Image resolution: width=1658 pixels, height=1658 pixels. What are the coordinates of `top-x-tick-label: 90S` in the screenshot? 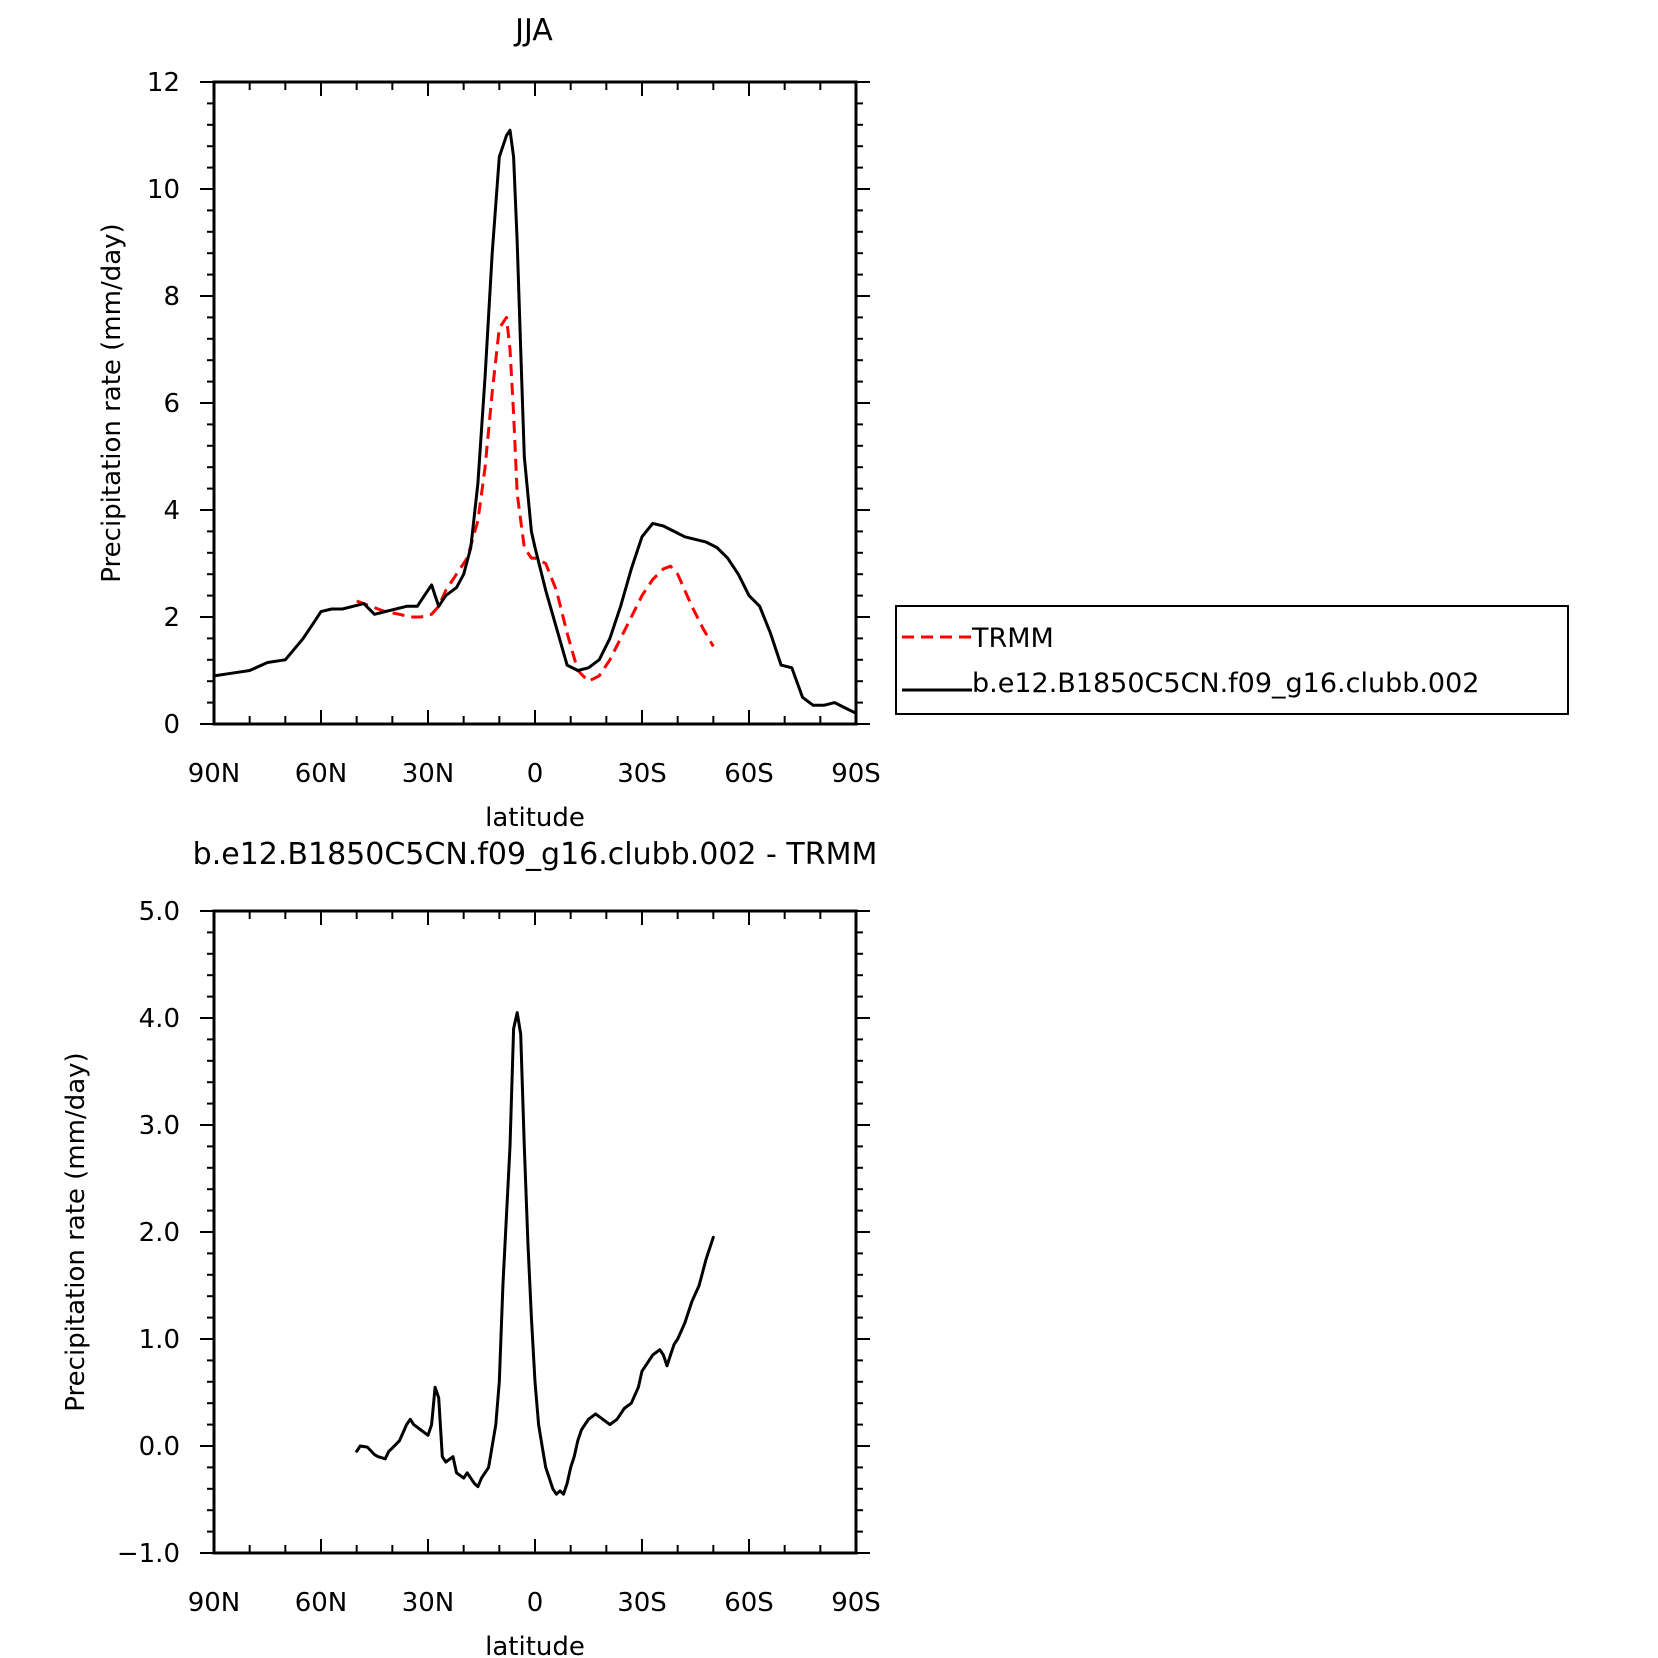 It's located at (856, 774).